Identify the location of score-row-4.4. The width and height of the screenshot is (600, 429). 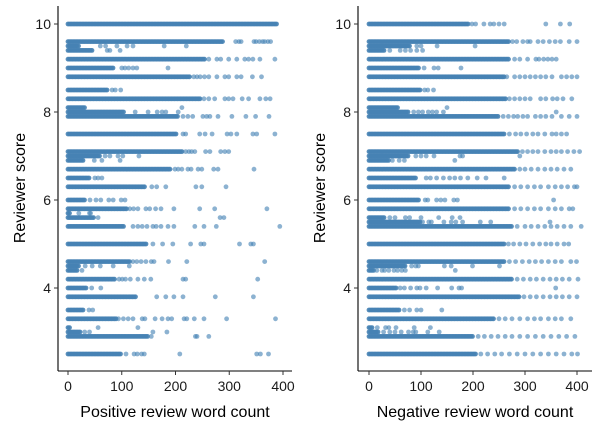
(75, 270).